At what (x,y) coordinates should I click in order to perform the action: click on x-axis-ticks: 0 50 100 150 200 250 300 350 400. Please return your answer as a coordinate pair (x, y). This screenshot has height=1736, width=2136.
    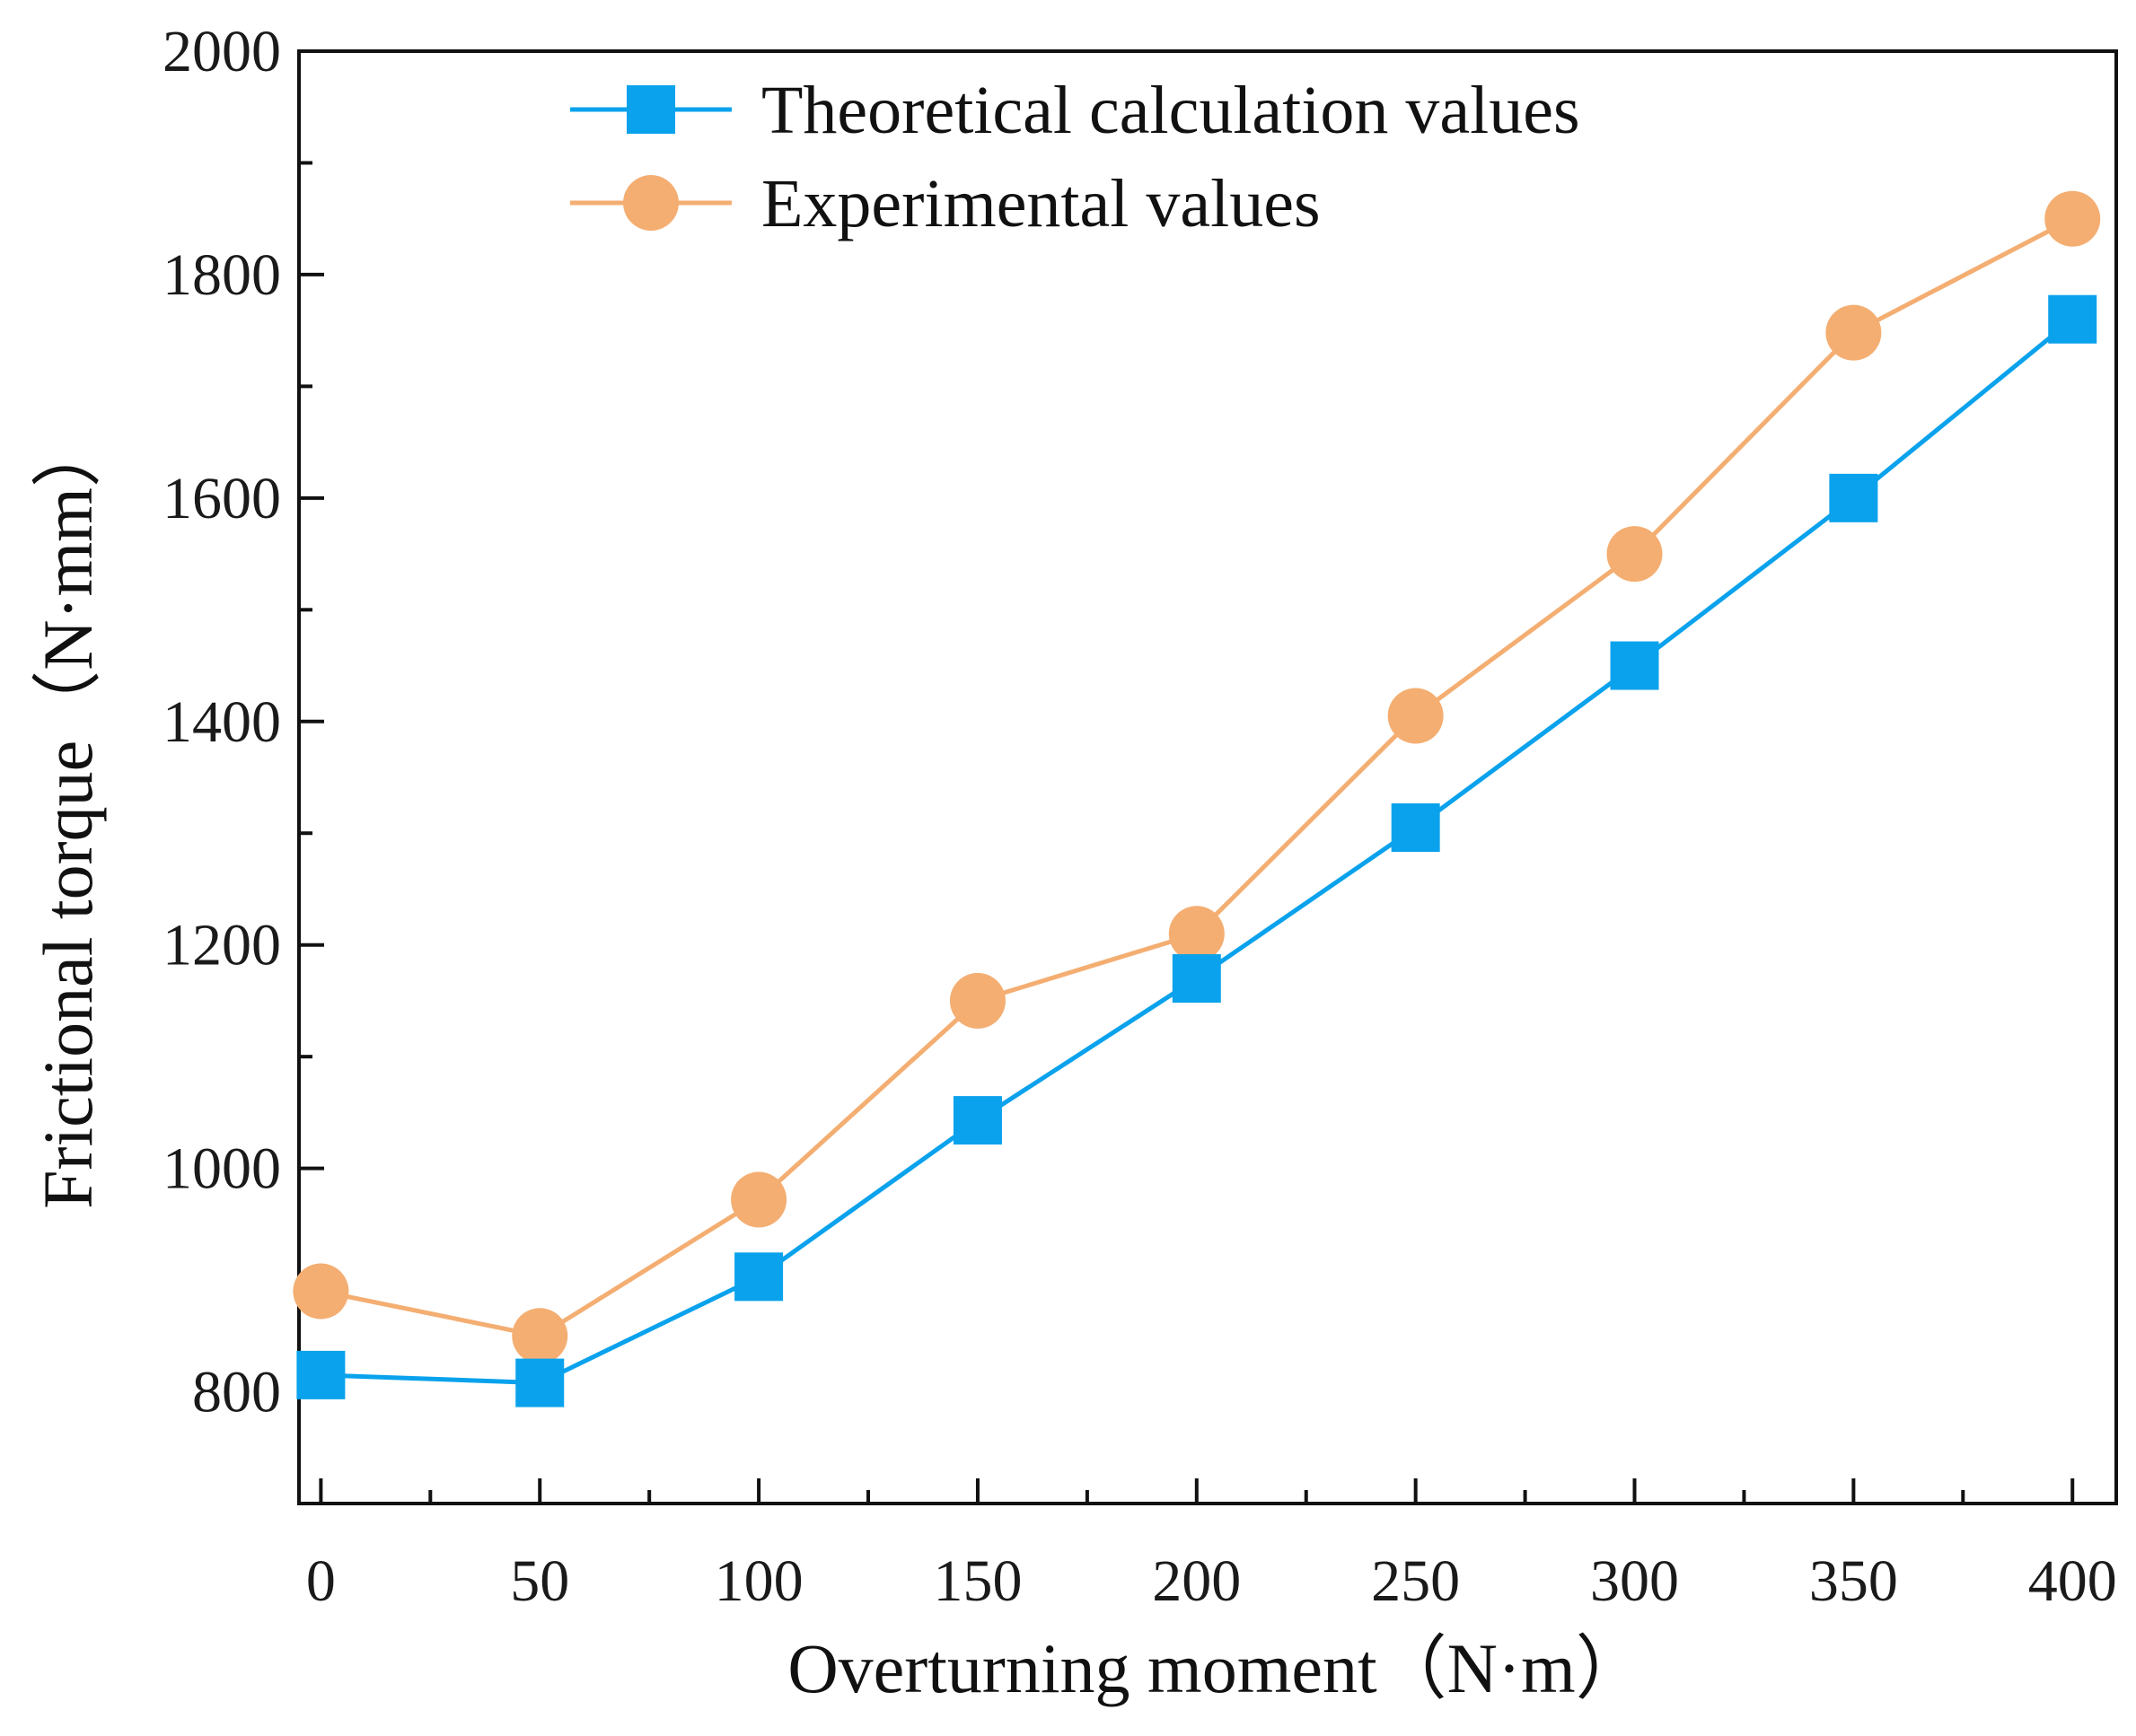
    Looking at the image, I should click on (1211, 1546).